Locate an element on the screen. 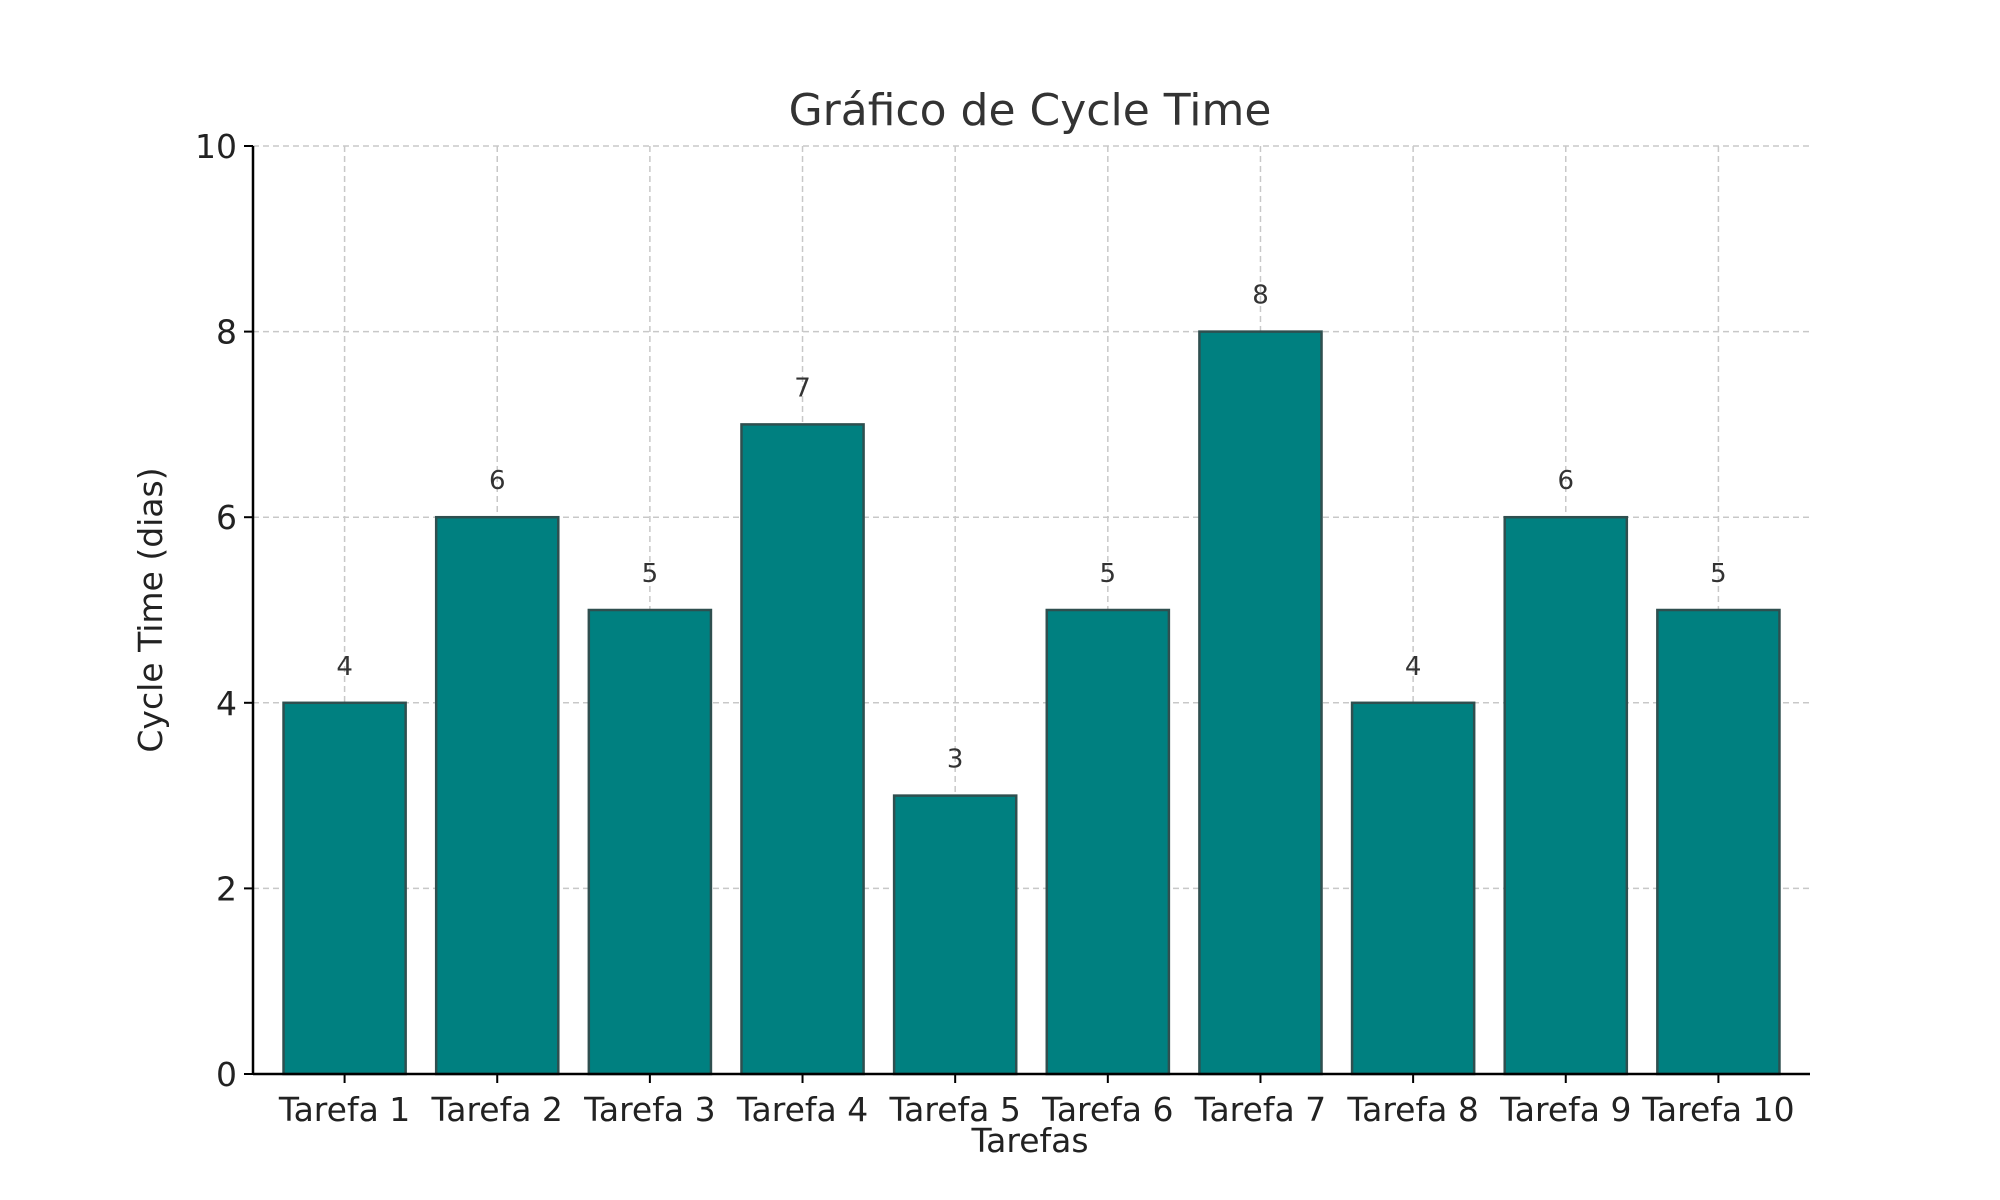 This screenshot has height=1200, width=2000. y-tick-label: 0 is located at coordinates (226, 1074).